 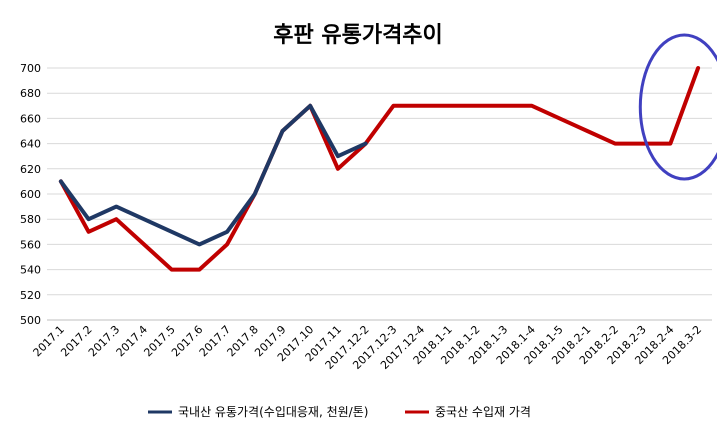 I want to click on legend-label: 국내산 유통가격(수입대응재, 천원/톤), so click(x=273, y=411).